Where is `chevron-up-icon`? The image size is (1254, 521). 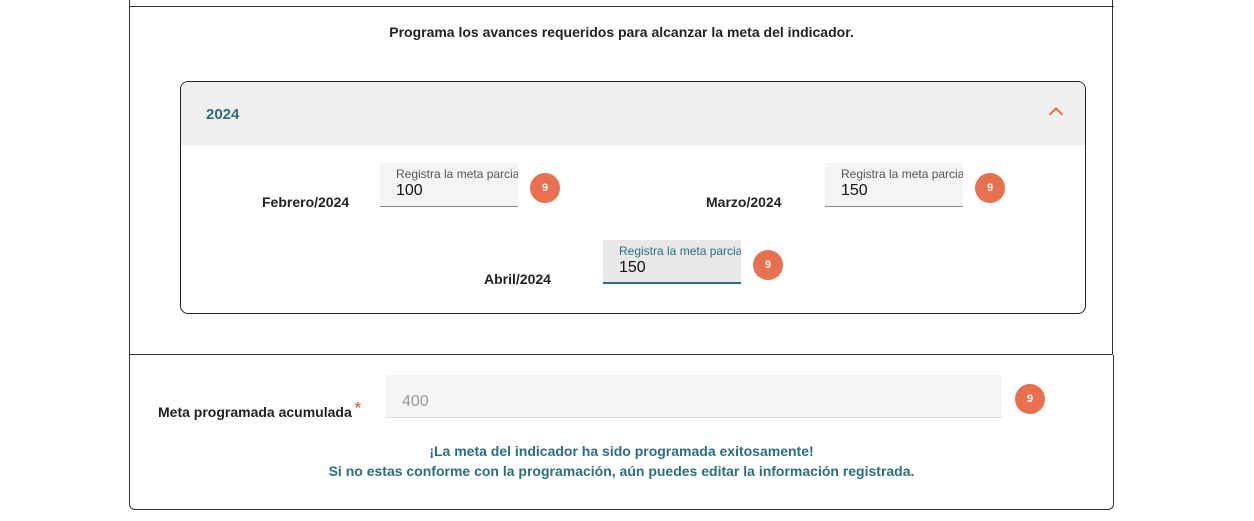 chevron-up-icon is located at coordinates (1056, 114).